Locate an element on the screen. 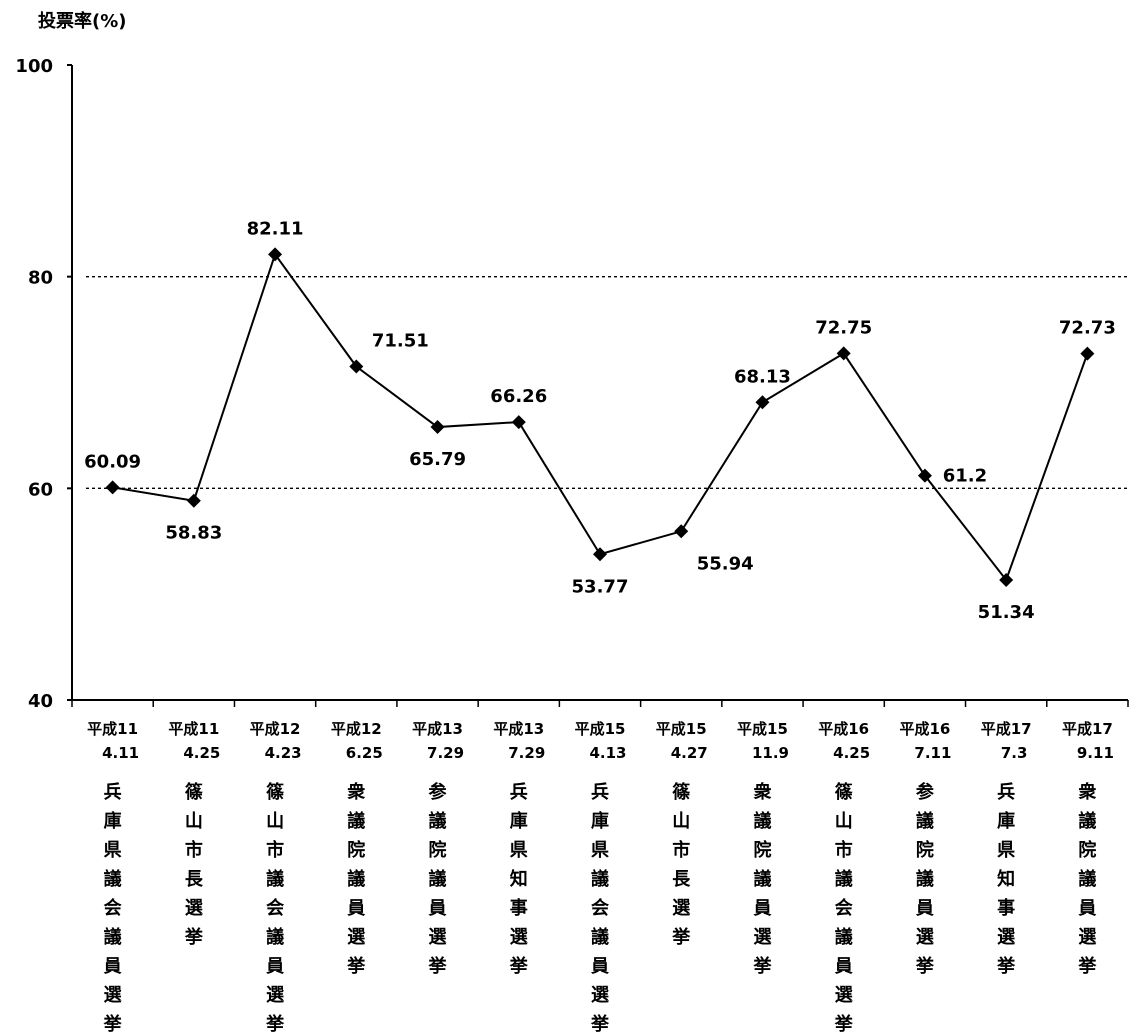 The image size is (1130, 1035). x-category-5: 平成13 7.29 参議院議員選挙 is located at coordinates (438, 848).